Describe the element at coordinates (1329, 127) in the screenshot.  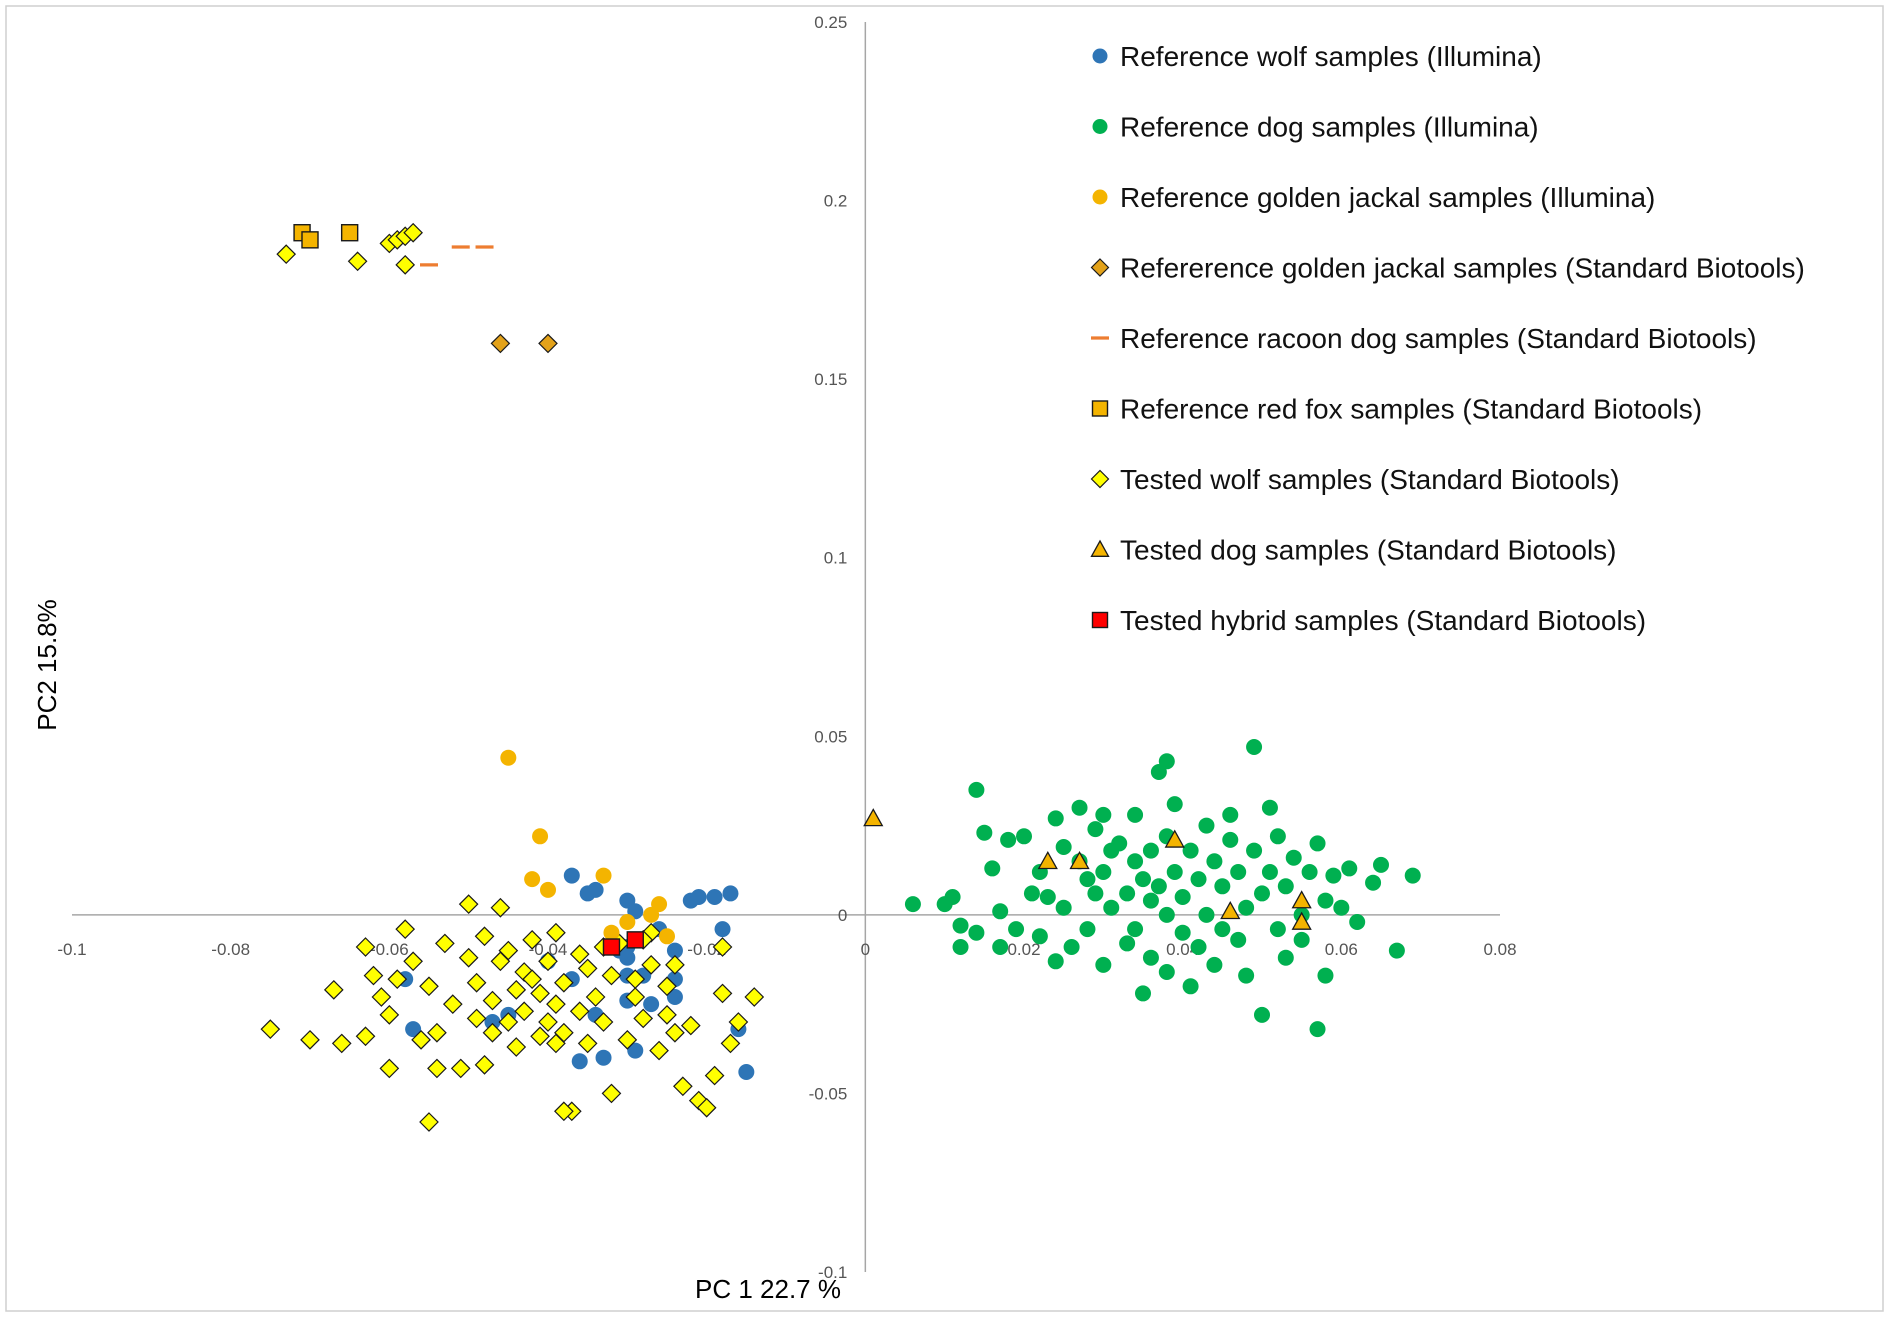
I see `legend-label: Reference dog samples (Illumina)` at that location.